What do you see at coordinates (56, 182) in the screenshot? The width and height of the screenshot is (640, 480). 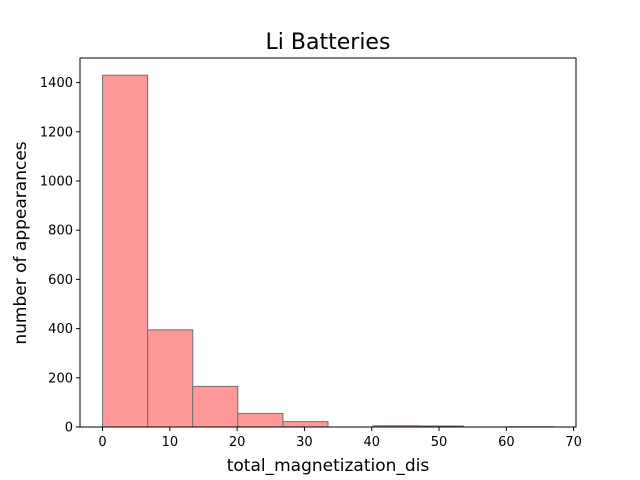 I see `y-tick-label: 1000` at bounding box center [56, 182].